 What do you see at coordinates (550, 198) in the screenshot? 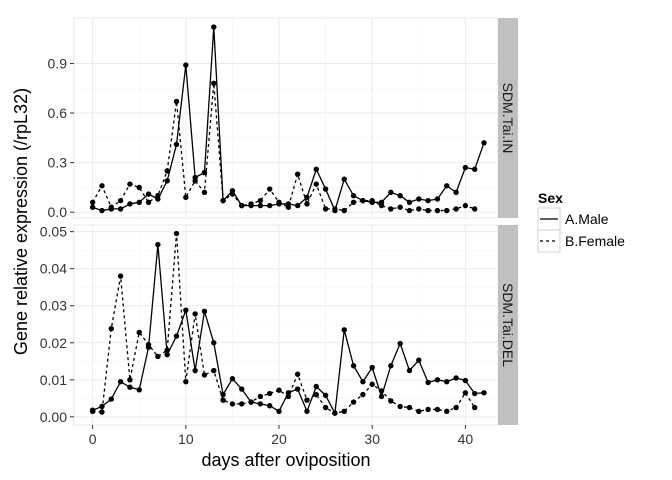
I see `legend-title: Sex` at bounding box center [550, 198].